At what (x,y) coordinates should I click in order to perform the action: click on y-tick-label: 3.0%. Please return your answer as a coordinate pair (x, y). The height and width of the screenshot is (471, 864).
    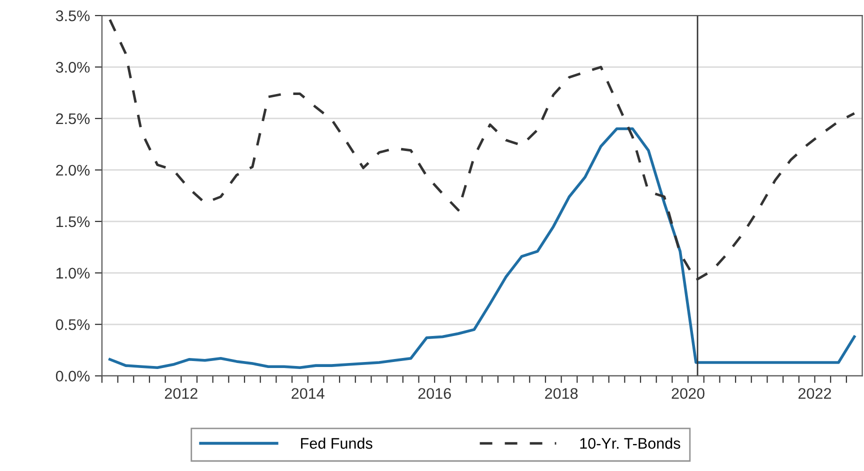
    Looking at the image, I should click on (73, 67).